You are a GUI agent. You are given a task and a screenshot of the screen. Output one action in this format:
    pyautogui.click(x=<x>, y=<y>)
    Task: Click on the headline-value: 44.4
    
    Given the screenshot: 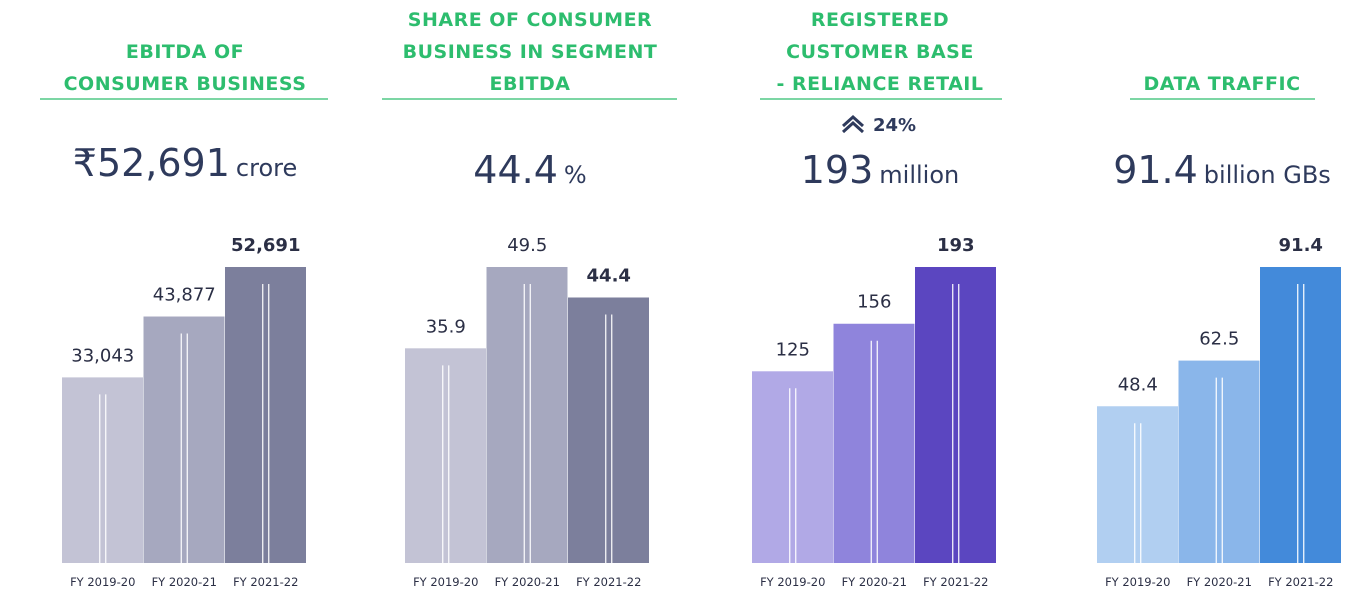 What is the action you would take?
    pyautogui.click(x=515, y=170)
    